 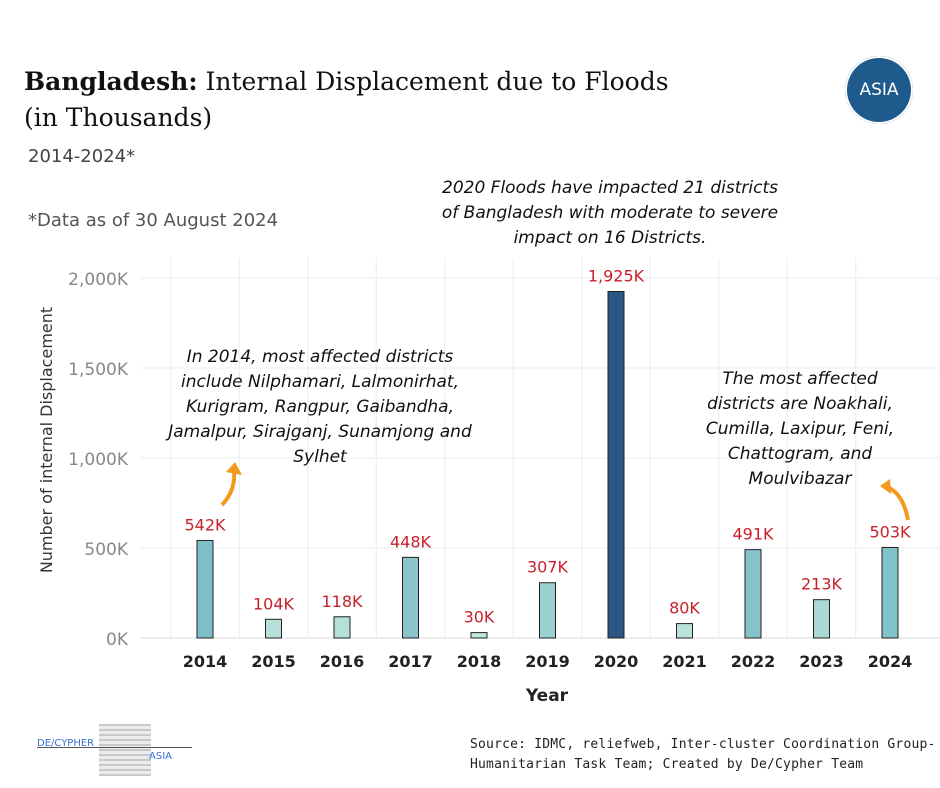 What do you see at coordinates (822, 584) in the screenshot?
I see `data-label-2023: 213K` at bounding box center [822, 584].